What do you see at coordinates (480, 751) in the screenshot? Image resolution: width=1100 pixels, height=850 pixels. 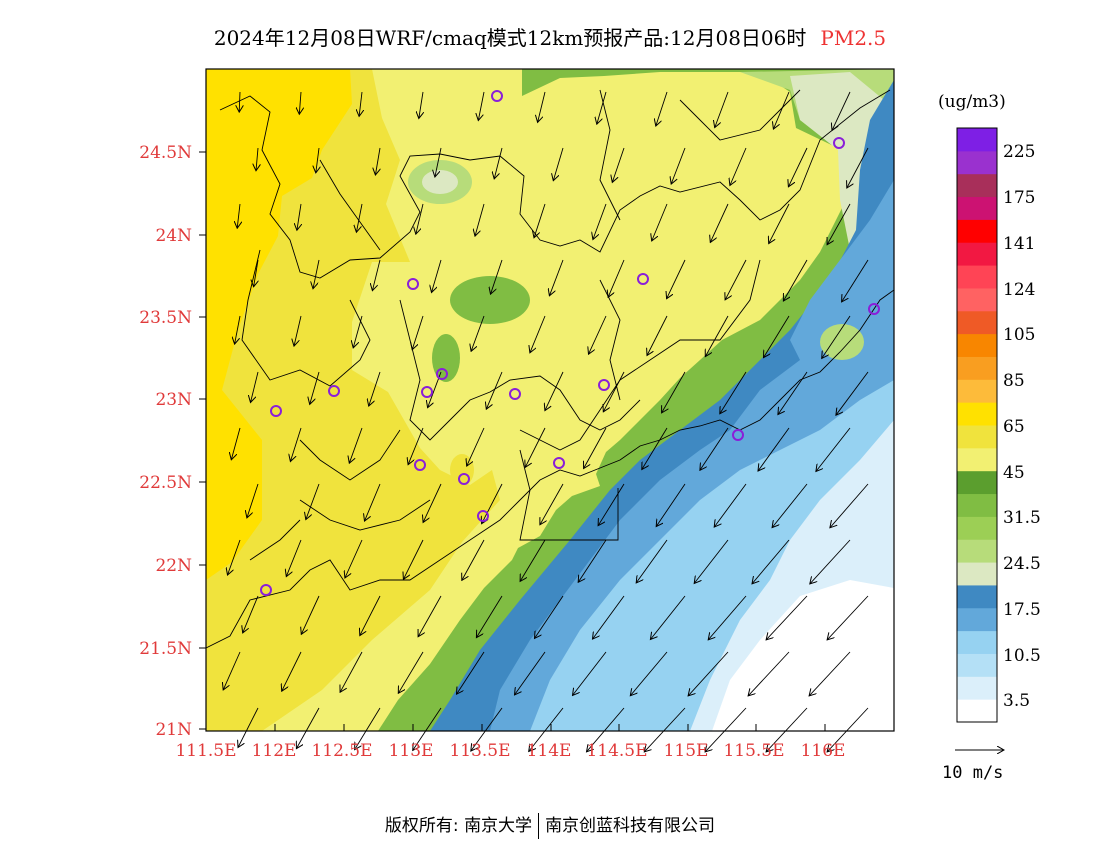 I see `lon-label-113-5e: 113.5E` at bounding box center [480, 751].